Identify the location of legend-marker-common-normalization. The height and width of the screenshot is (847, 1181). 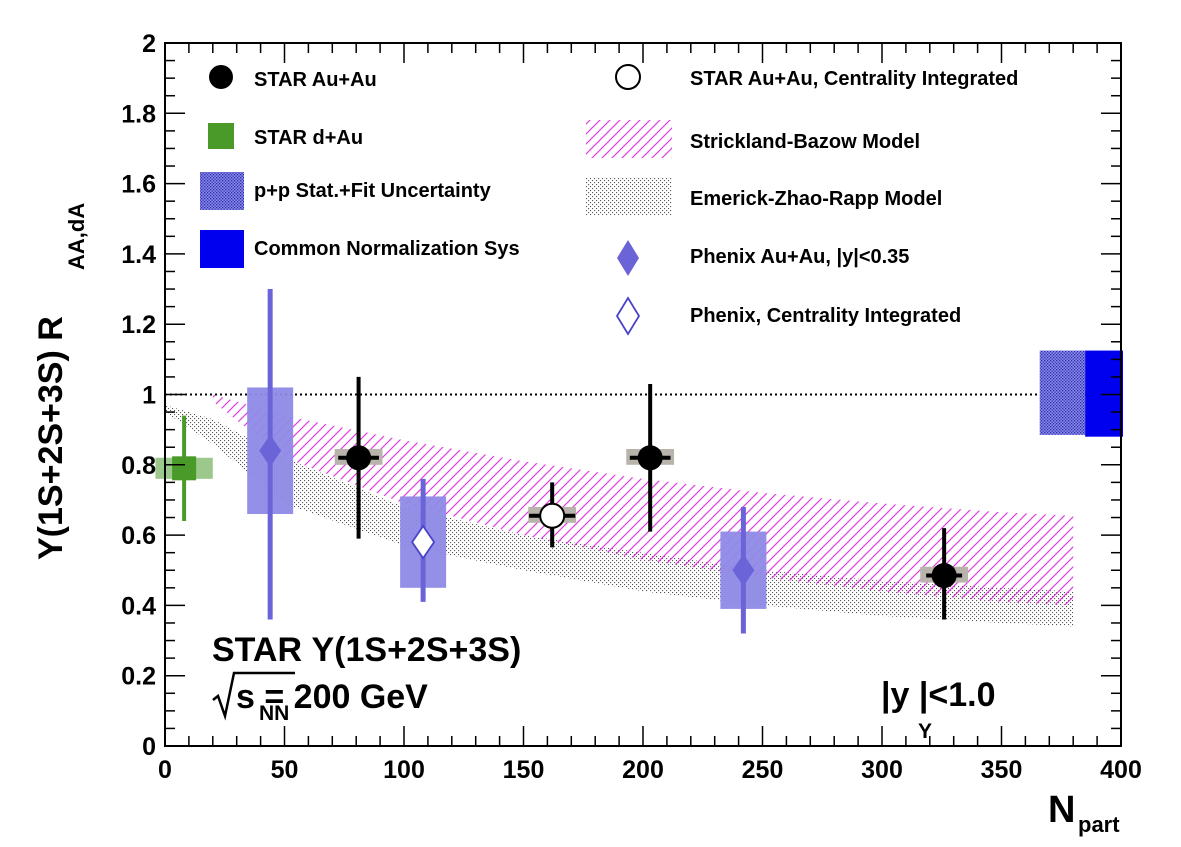
(222, 249).